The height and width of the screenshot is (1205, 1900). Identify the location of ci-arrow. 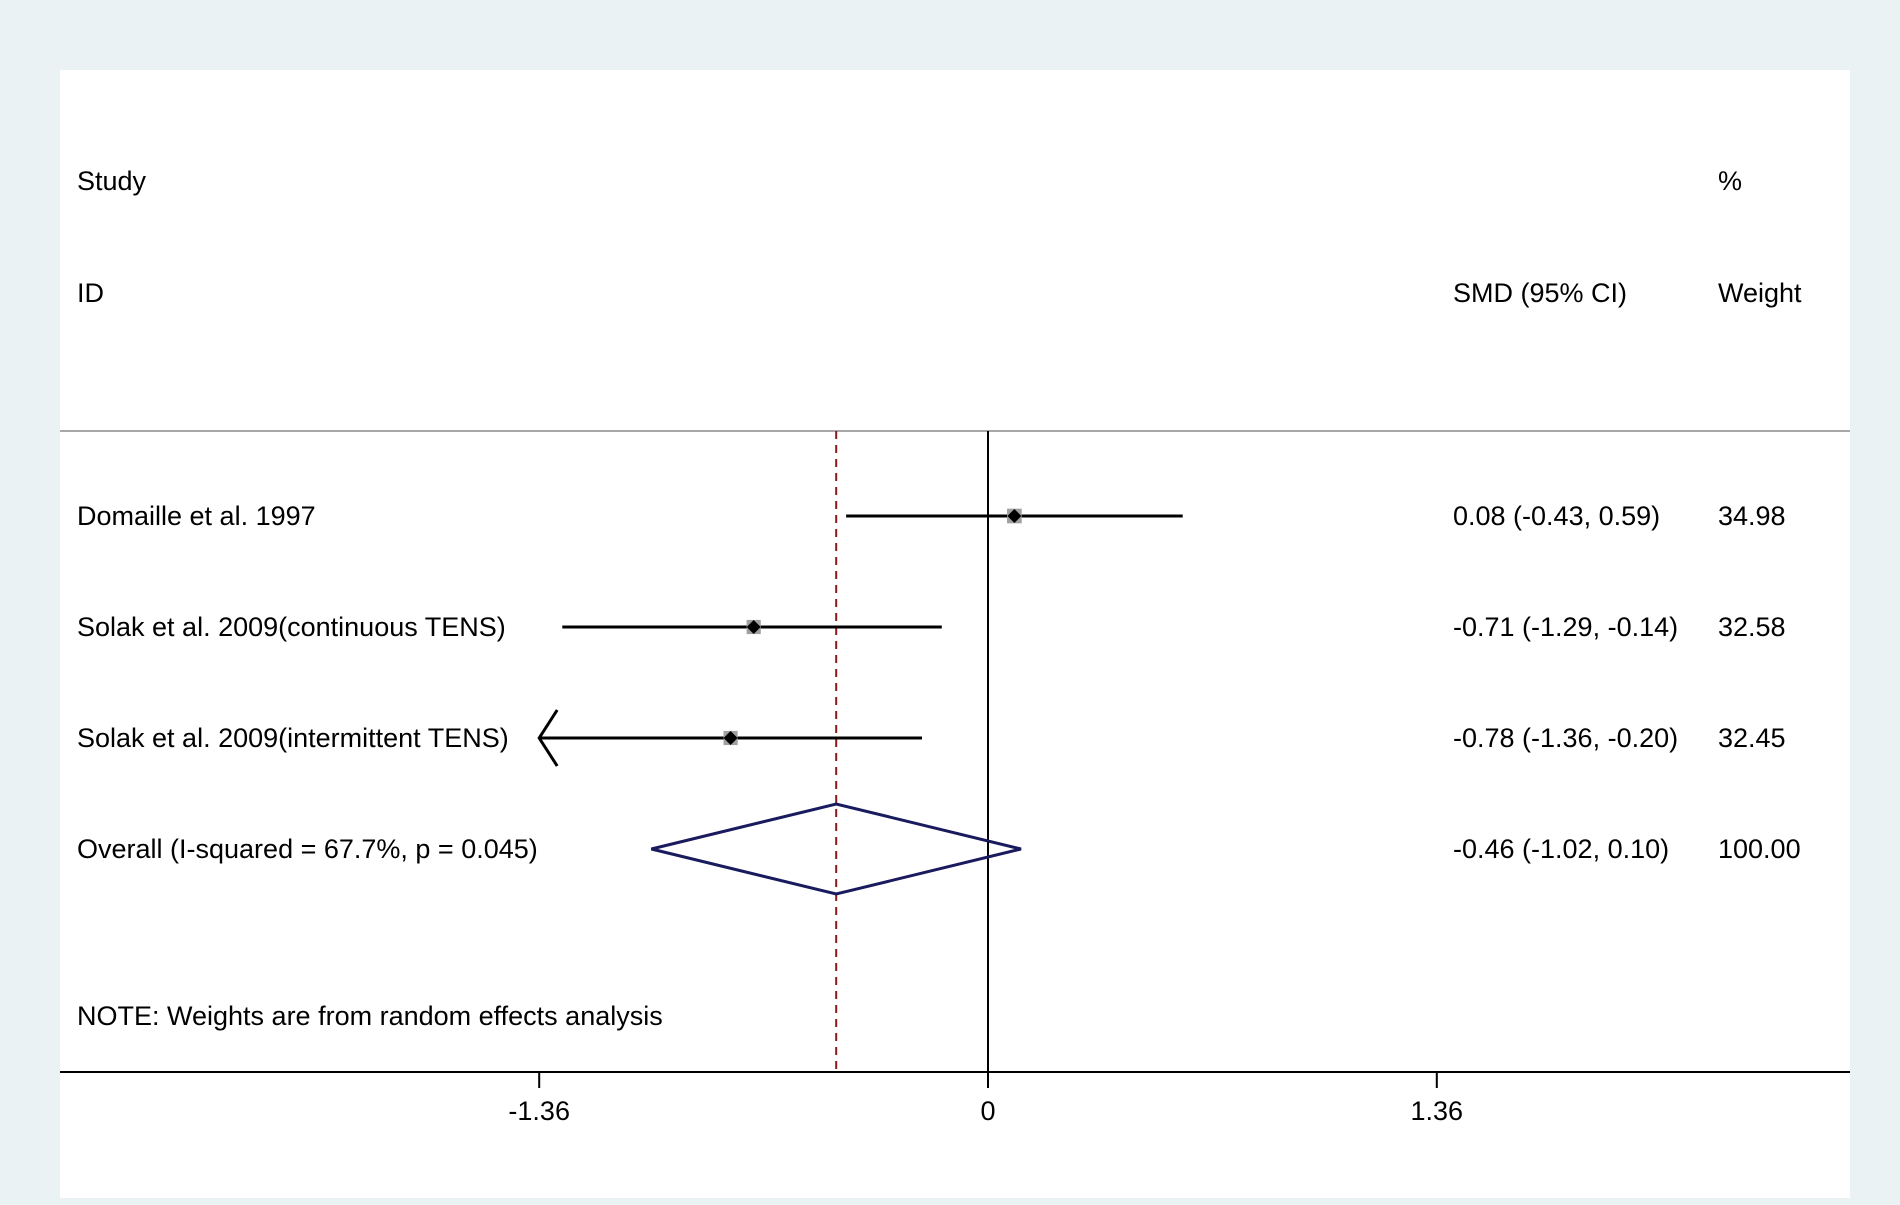
(548, 738).